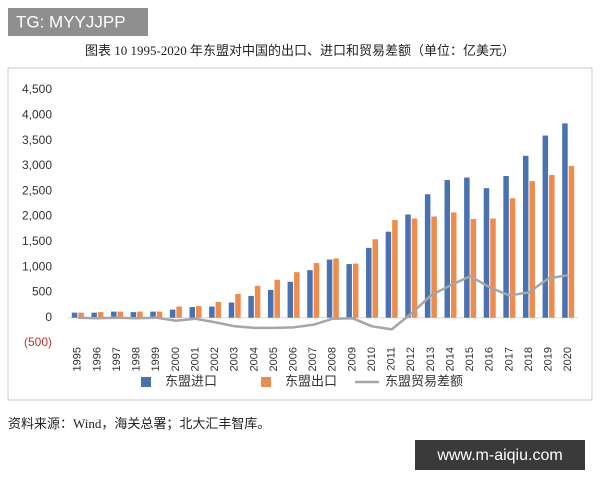 The height and width of the screenshot is (480, 600). Describe the element at coordinates (191, 380) in the screenshot. I see `legend-label: 东盟进口` at that location.